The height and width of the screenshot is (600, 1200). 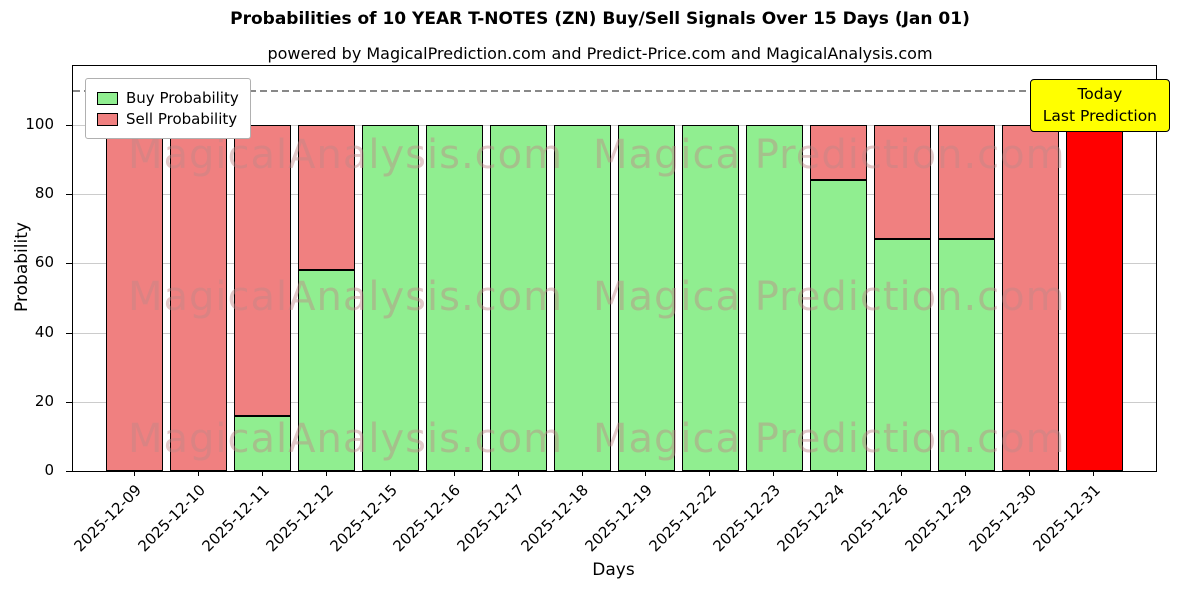 I want to click on x-tick-label: 2025-12-23, so click(x=747, y=518).